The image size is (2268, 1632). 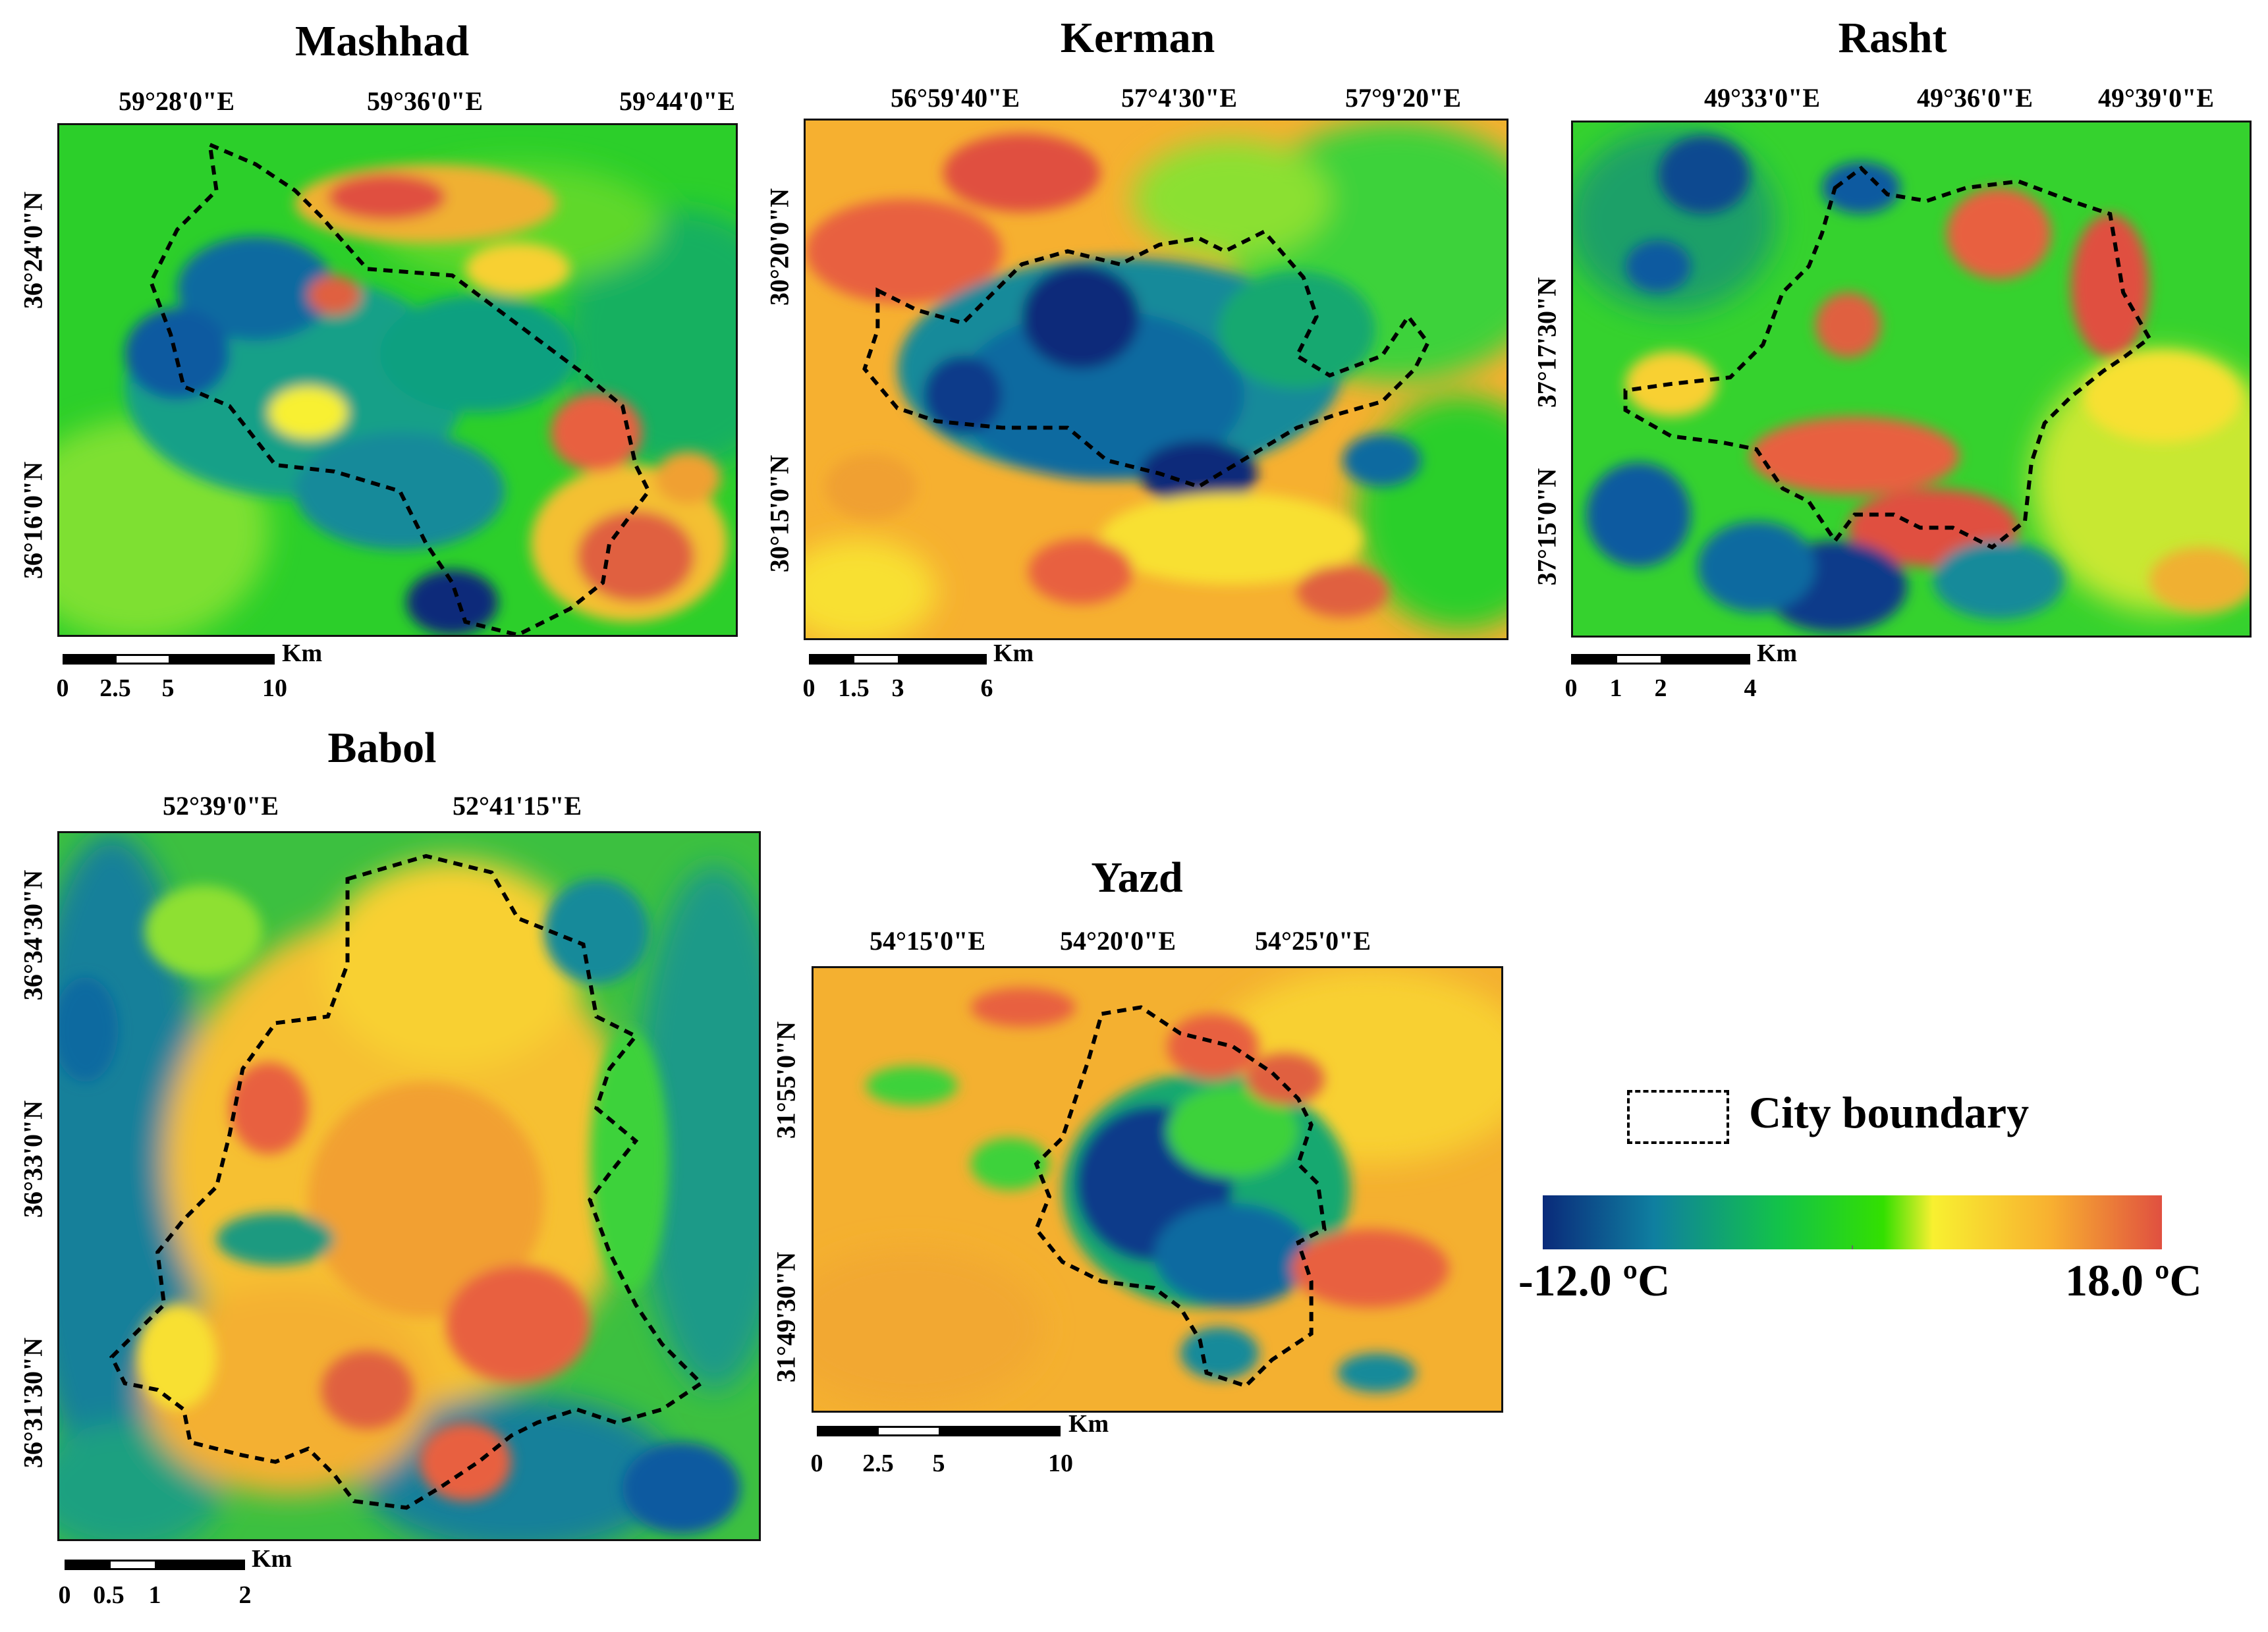 What do you see at coordinates (1547, 527) in the screenshot?
I see `lat-label: 37°15'0"N` at bounding box center [1547, 527].